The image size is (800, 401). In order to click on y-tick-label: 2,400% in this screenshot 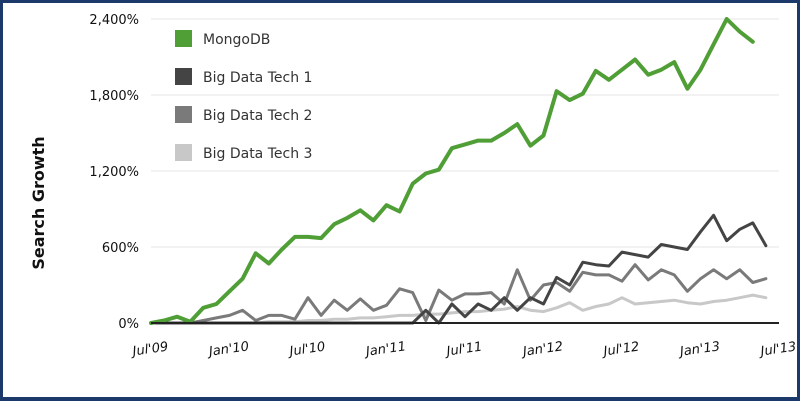, I will do `click(114, 20)`.